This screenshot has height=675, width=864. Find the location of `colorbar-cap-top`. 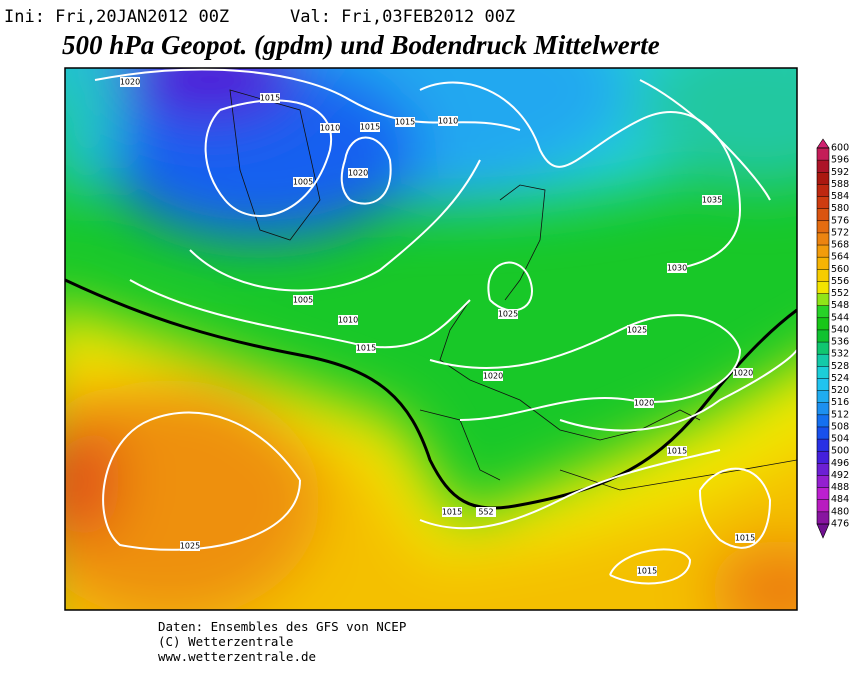

colorbar-cap-top is located at coordinates (823, 143).